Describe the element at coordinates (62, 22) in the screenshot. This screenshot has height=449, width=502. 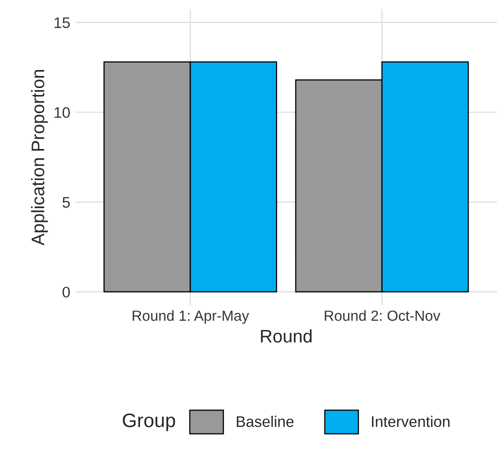
I see `y-tick-label: 15` at that location.